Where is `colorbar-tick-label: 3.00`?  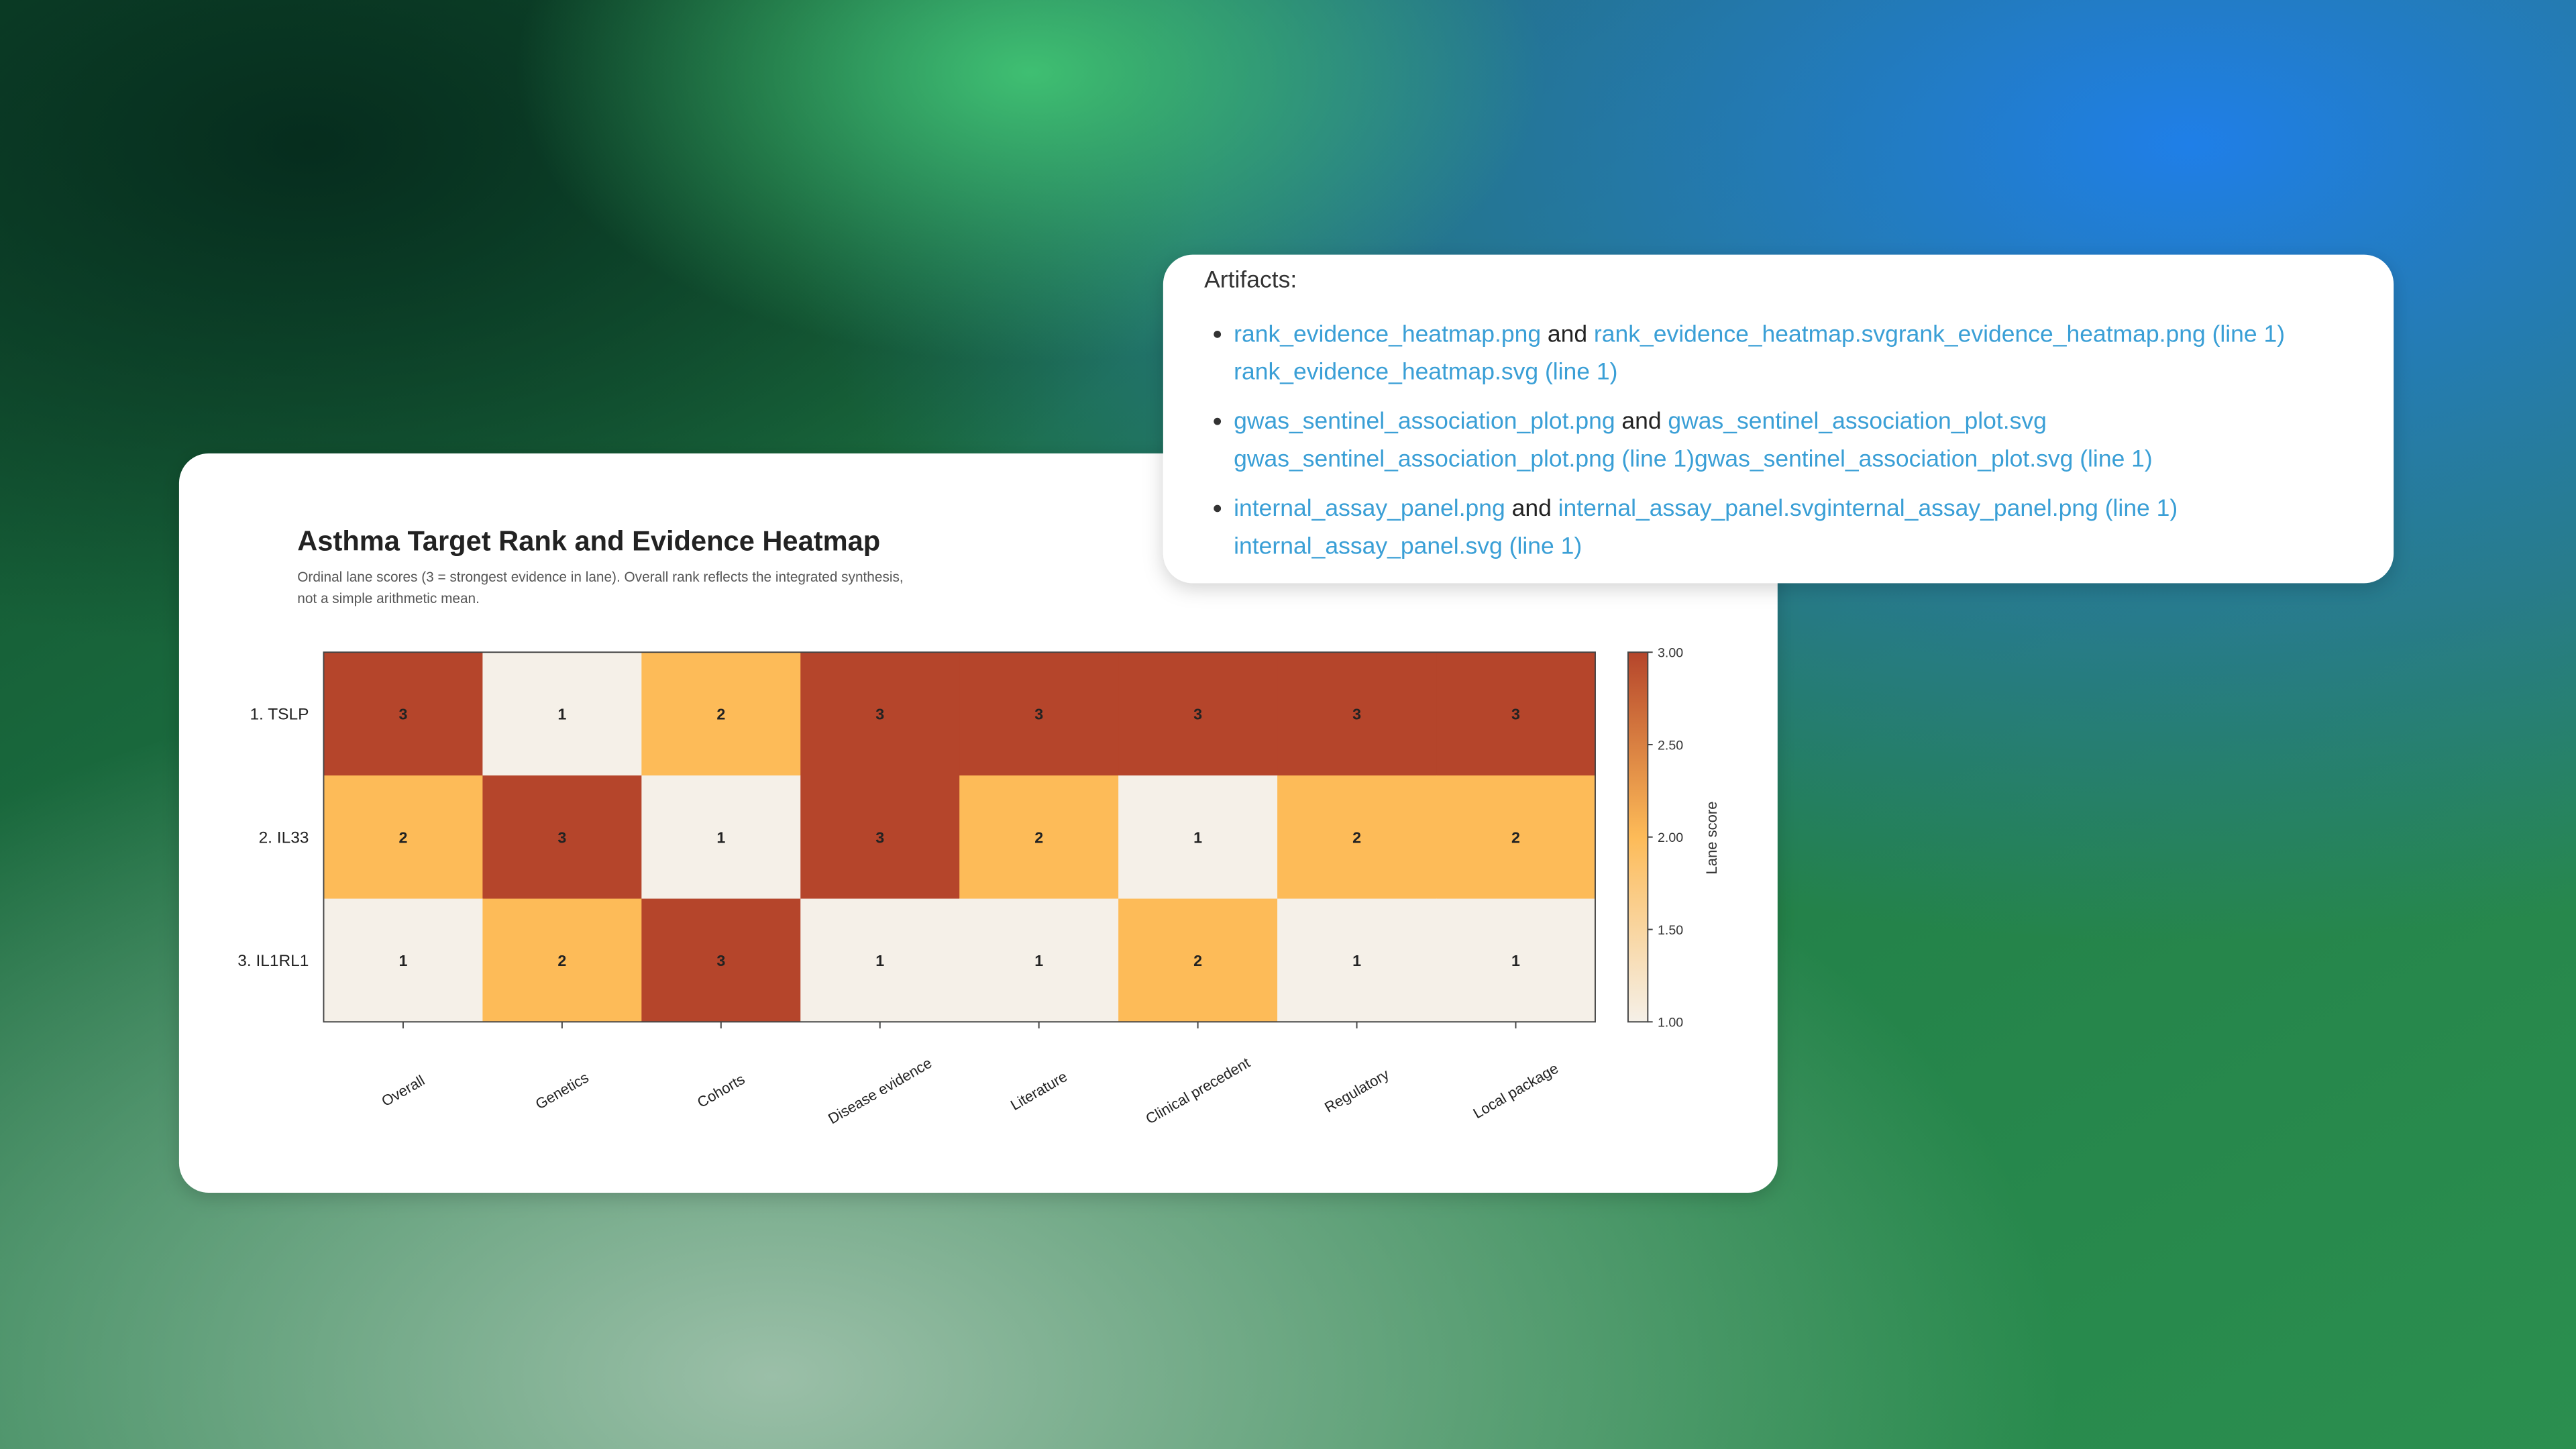
colorbar-tick-label: 3.00 is located at coordinates (1670, 653).